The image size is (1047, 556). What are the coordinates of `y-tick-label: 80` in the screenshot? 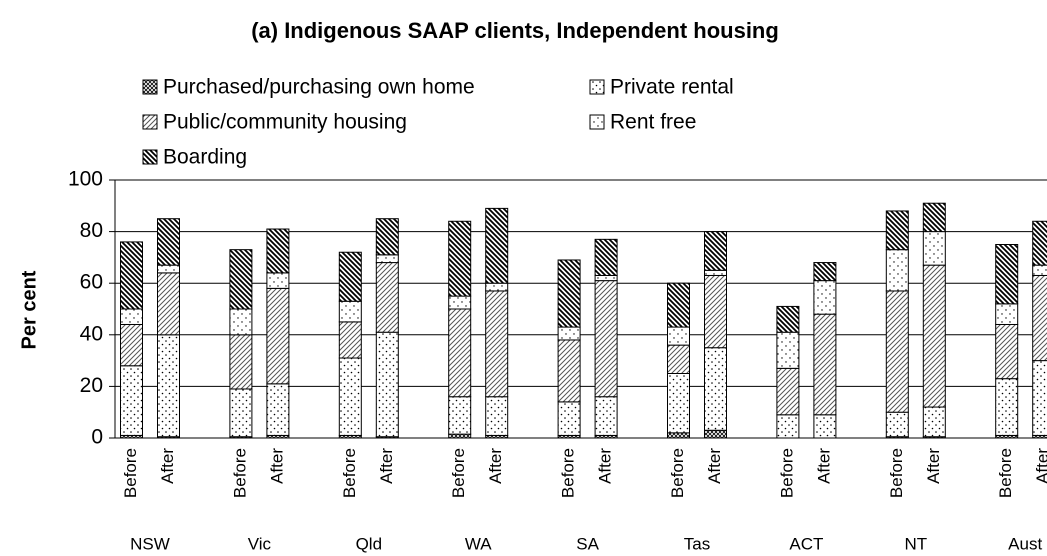 It's located at (91, 230).